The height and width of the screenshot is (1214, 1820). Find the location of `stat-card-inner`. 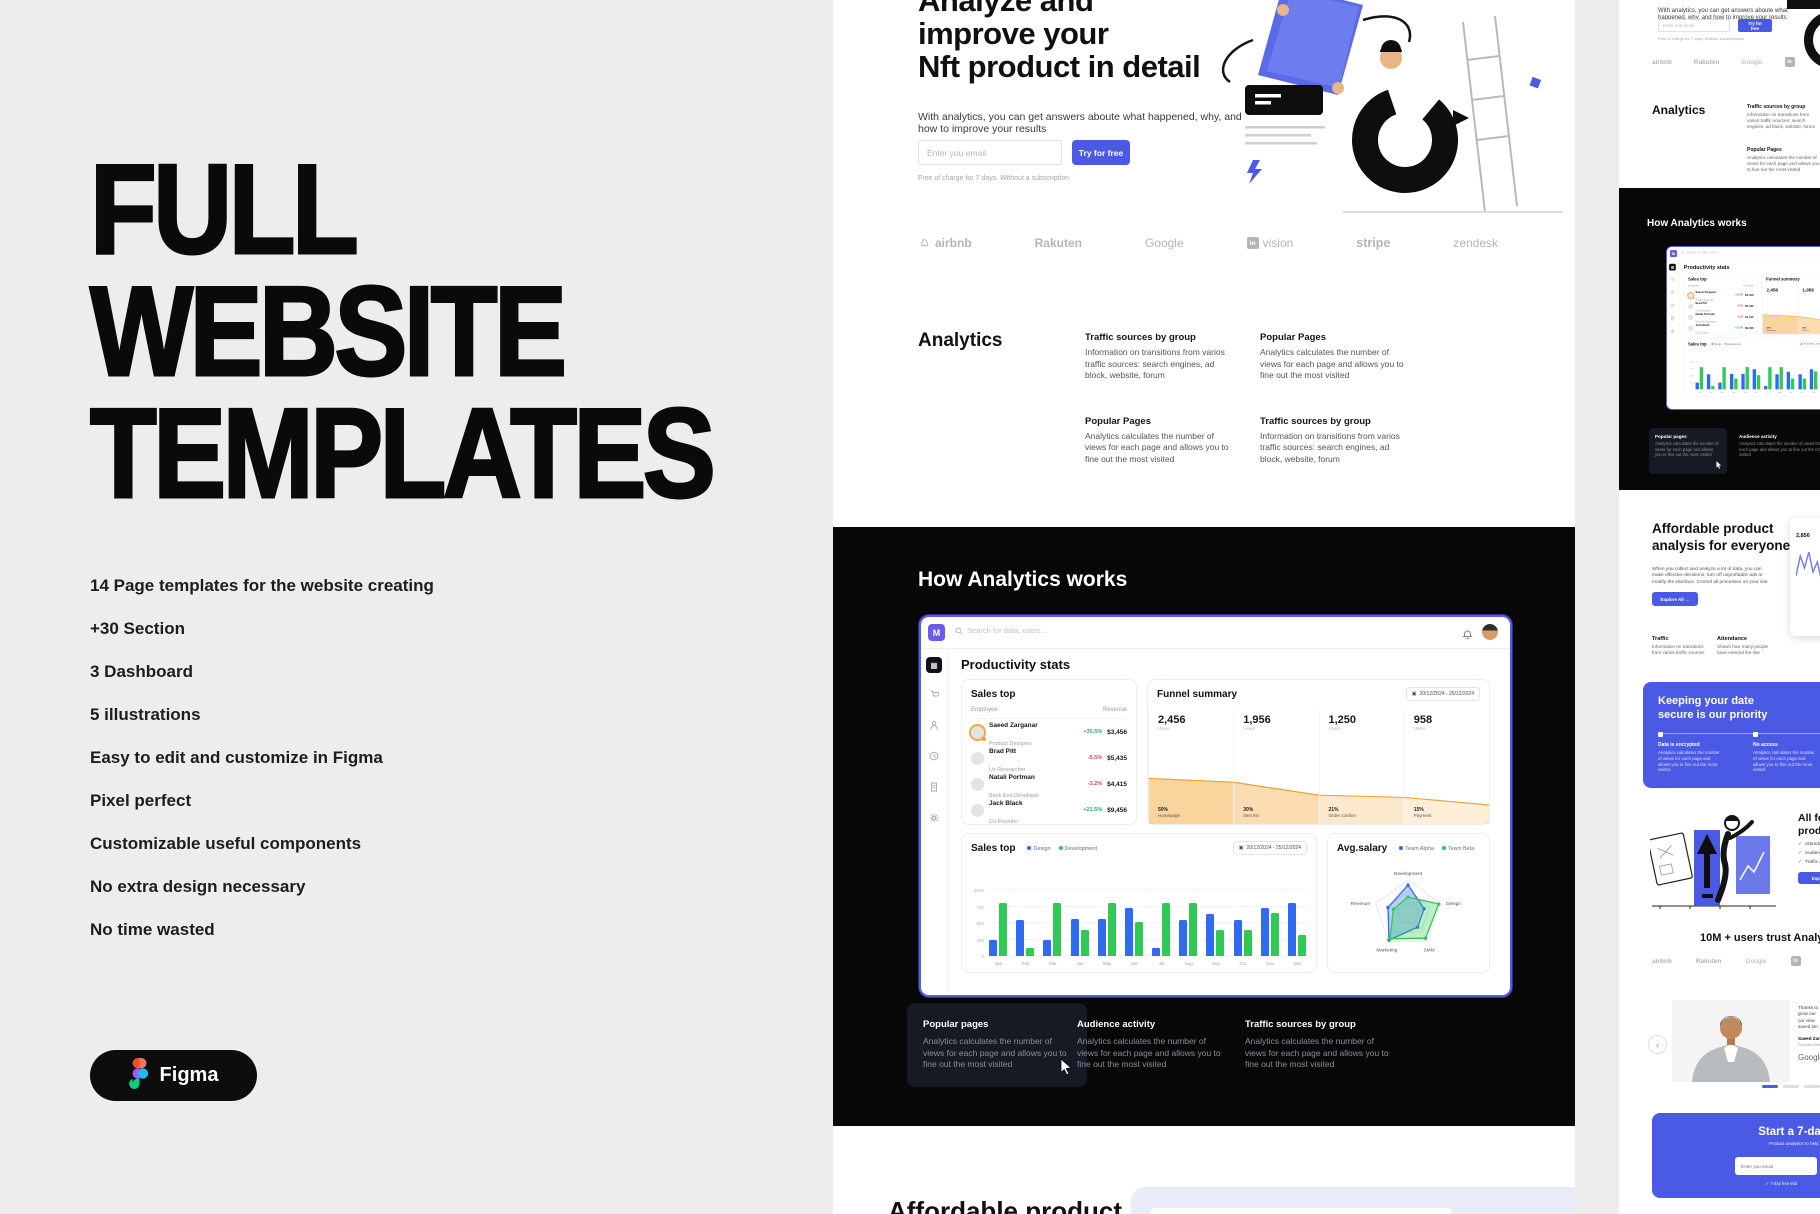

stat-card-inner is located at coordinates (1301, 1211).